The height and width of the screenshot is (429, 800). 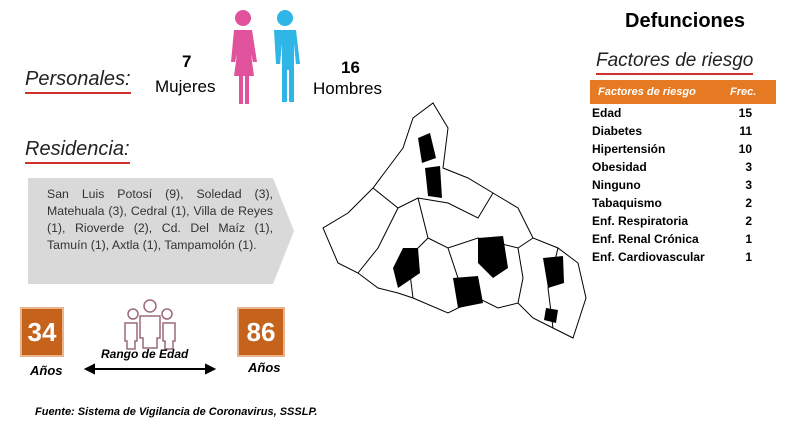 I want to click on age-max: 86, so click(x=261, y=332).